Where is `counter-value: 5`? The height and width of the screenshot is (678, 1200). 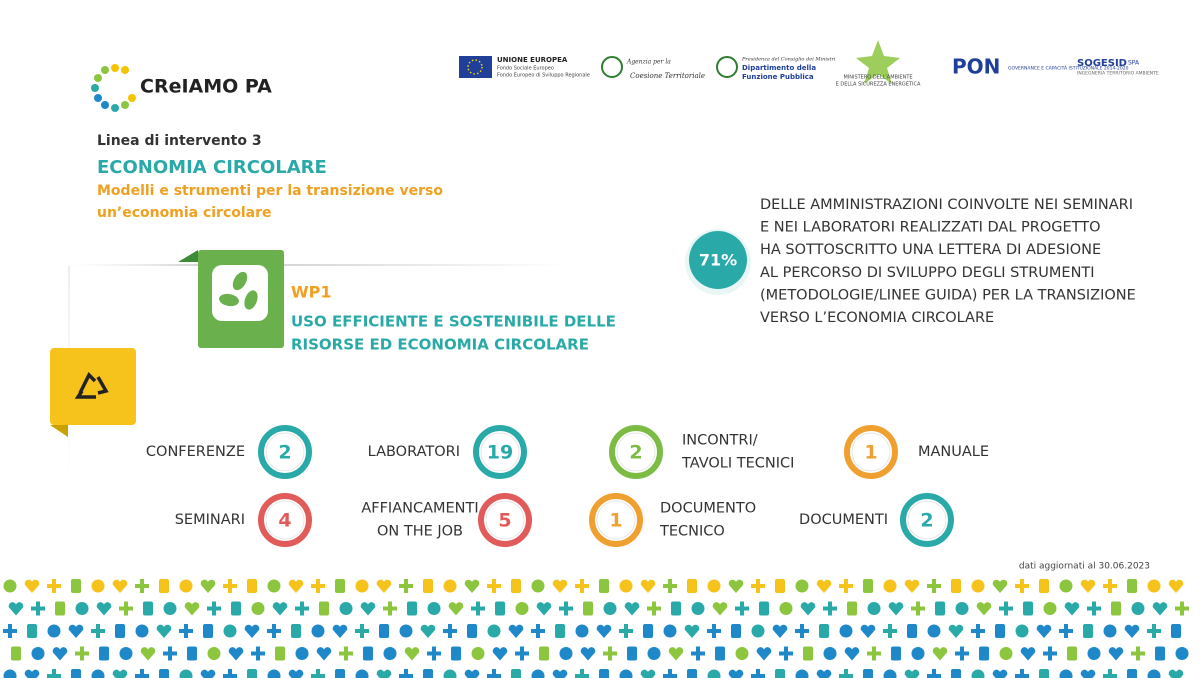
counter-value: 5 is located at coordinates (504, 521).